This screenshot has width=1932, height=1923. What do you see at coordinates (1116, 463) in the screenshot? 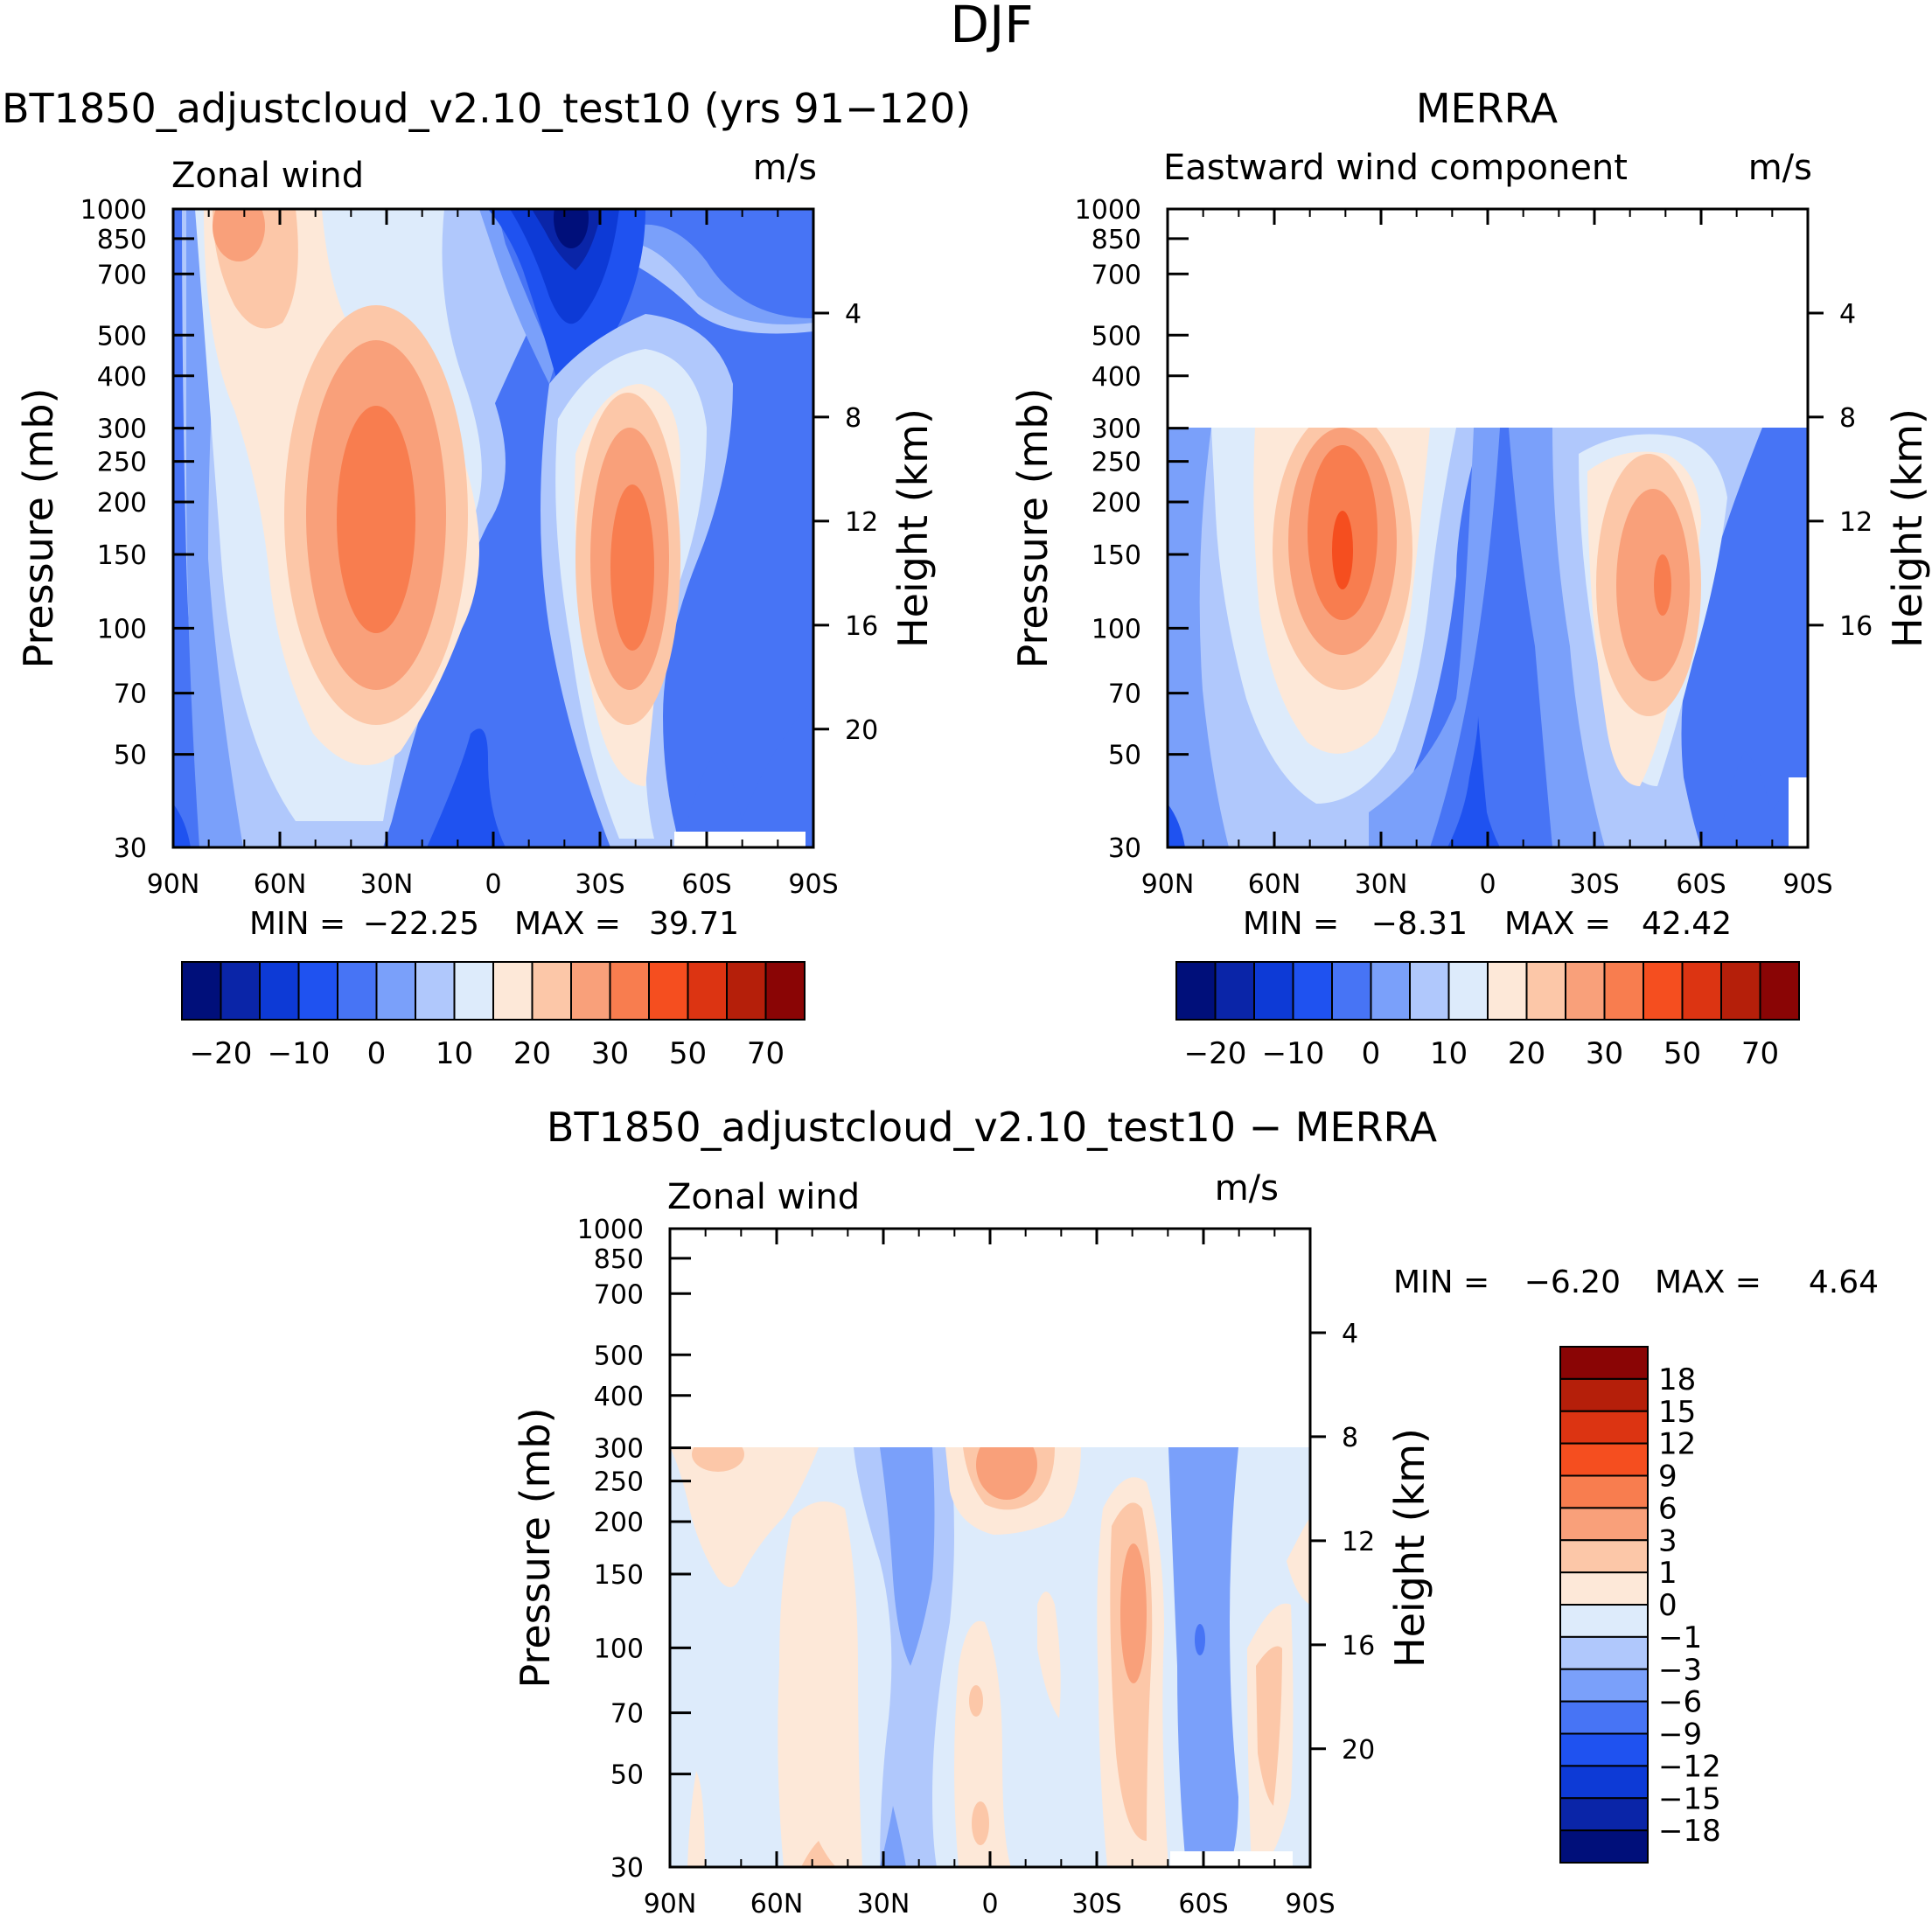
I see `y-tick-label: 250` at bounding box center [1116, 463].